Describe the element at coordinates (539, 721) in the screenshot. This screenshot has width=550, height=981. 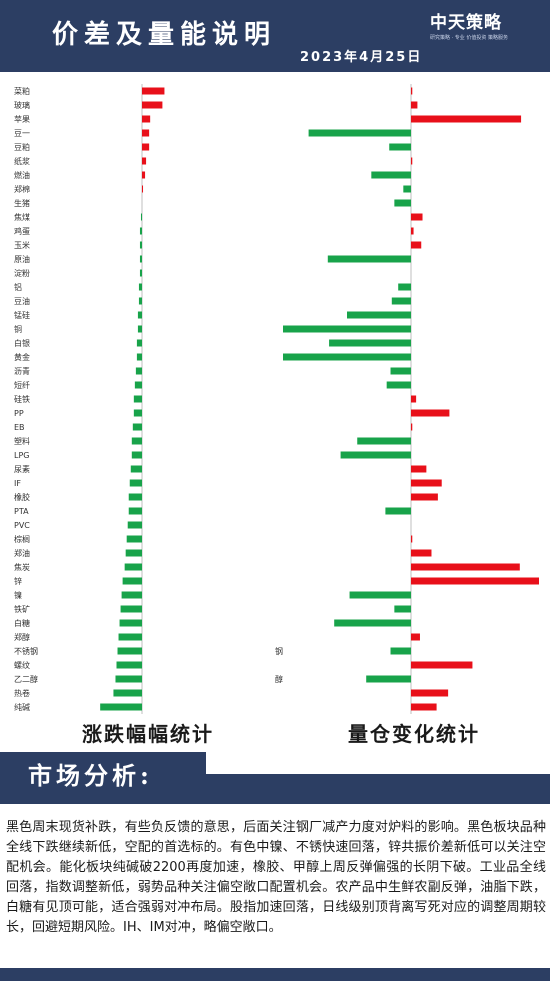
I see `x-tick-label: 10` at that location.